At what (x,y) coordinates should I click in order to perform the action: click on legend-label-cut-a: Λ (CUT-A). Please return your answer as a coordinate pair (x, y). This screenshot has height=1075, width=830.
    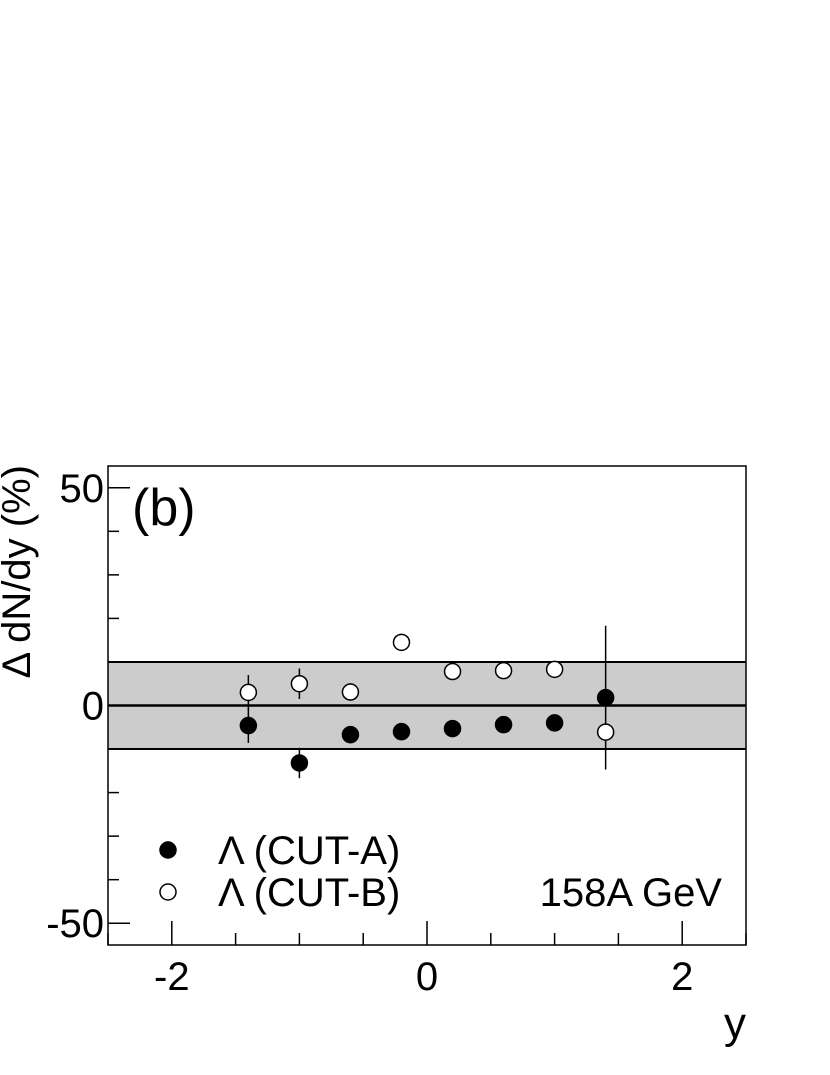
    Looking at the image, I should click on (309, 851).